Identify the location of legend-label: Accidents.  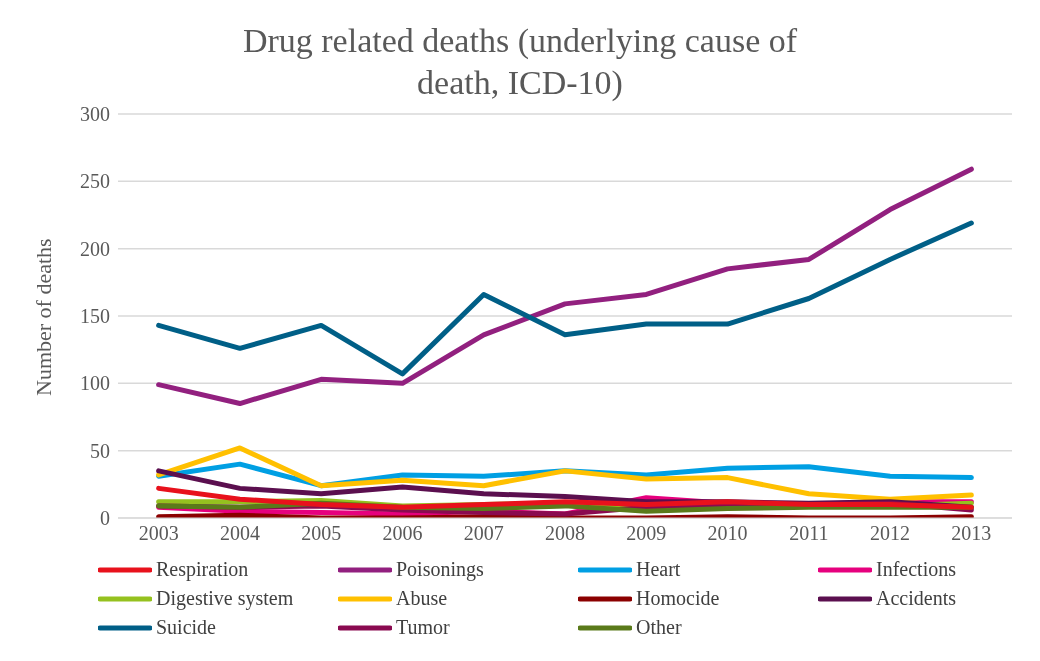
(916, 598).